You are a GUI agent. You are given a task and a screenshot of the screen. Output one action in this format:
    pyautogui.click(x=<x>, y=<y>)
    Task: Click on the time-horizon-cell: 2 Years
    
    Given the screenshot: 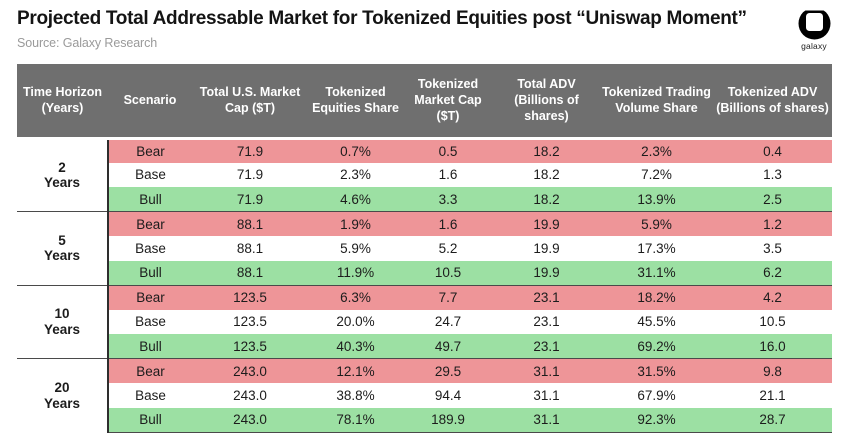 What is the action you would take?
    pyautogui.click(x=63, y=175)
    